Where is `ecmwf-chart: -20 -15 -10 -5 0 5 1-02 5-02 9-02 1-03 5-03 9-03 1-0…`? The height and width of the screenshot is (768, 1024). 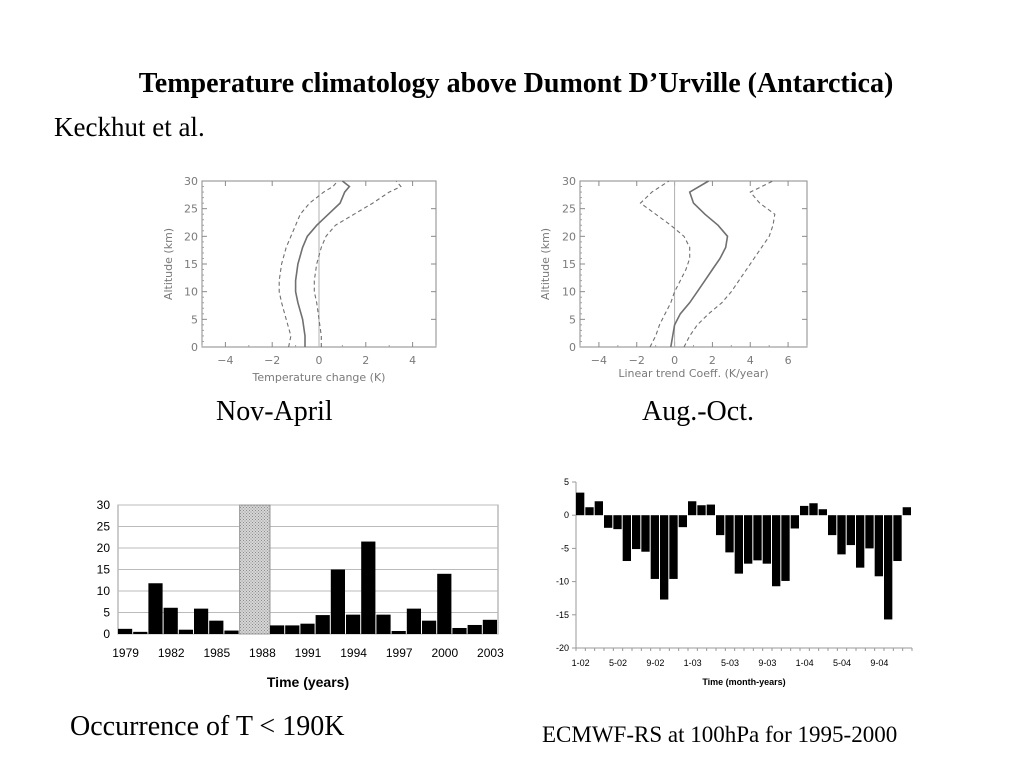
ecmwf-chart: -20 -15 -10 -5 0 5 1-02 5-02 9-02 1-03 5-03 9-03 1-0… is located at coordinates (734, 582).